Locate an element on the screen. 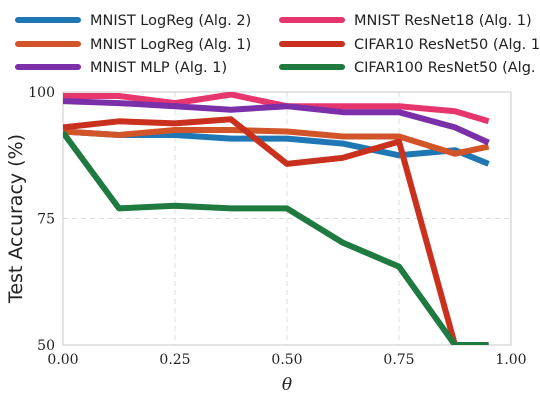 The height and width of the screenshot is (401, 540). x-tick-label: 1.00 is located at coordinates (510, 360).